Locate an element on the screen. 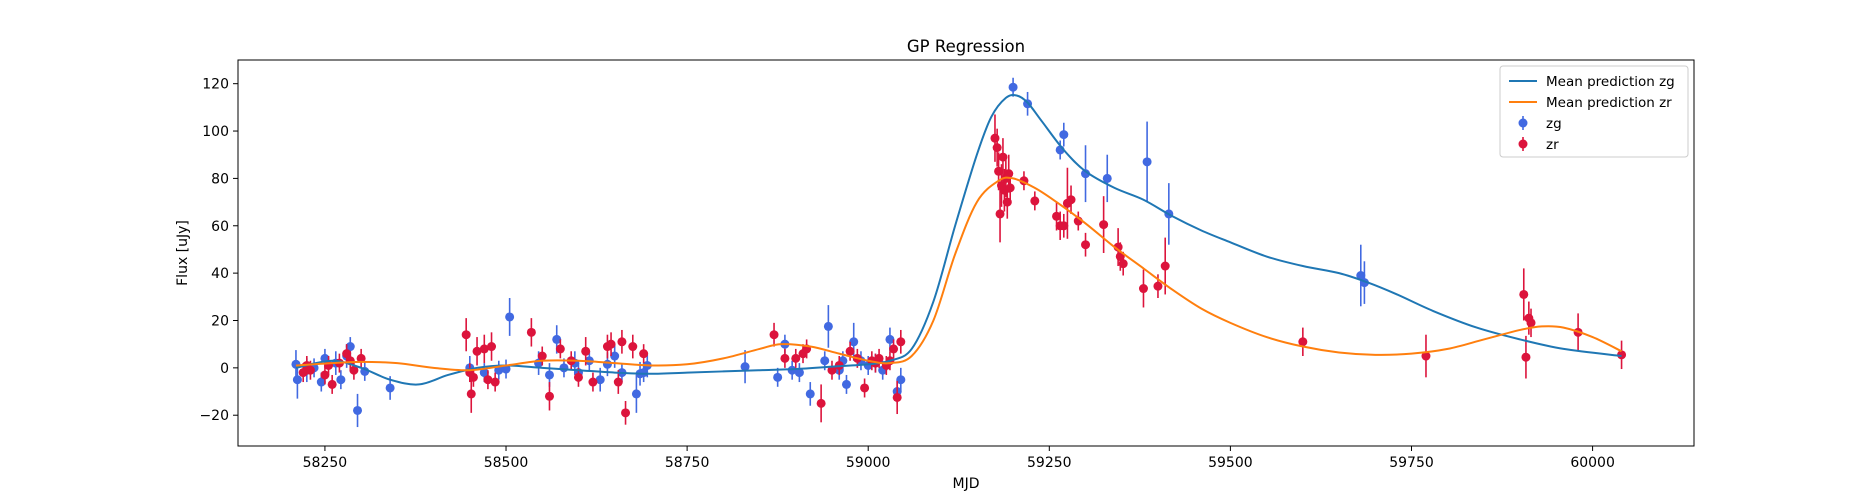 Image resolution: width=1875 pixels, height=500 pixels. y-tick-label: −20 is located at coordinates (214, 416).